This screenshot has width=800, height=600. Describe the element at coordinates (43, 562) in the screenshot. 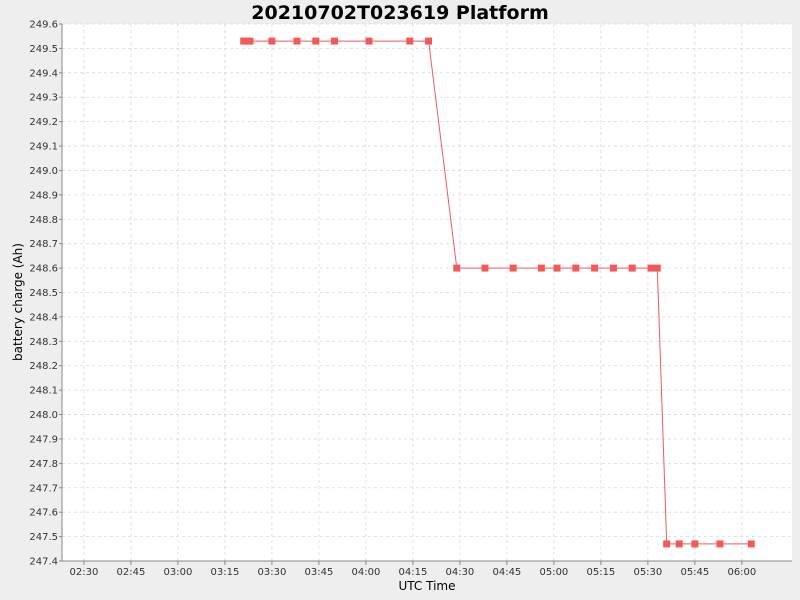

I see `y-tick-label: 247.4` at that location.